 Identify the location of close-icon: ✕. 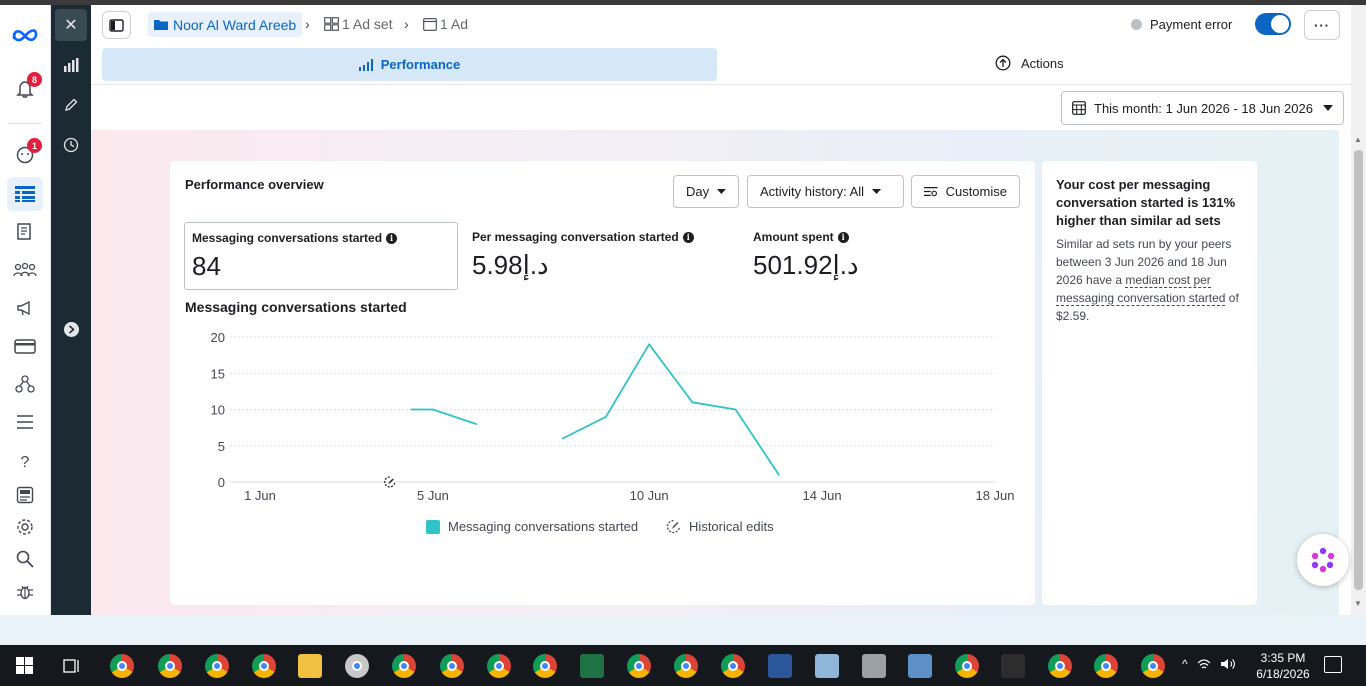
(71, 25).